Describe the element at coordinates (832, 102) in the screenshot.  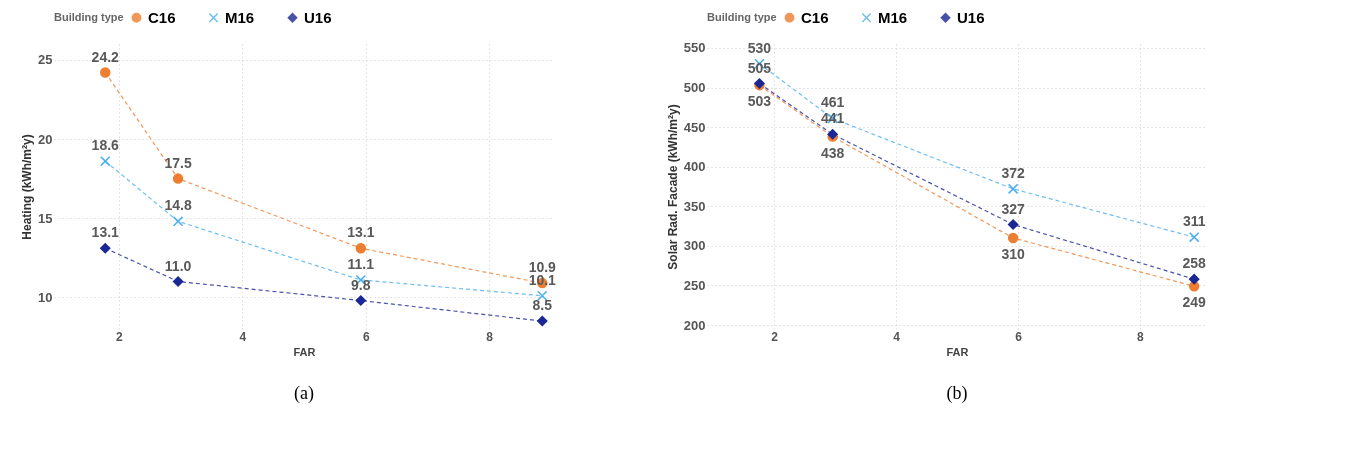
I see `data-label: 461` at that location.